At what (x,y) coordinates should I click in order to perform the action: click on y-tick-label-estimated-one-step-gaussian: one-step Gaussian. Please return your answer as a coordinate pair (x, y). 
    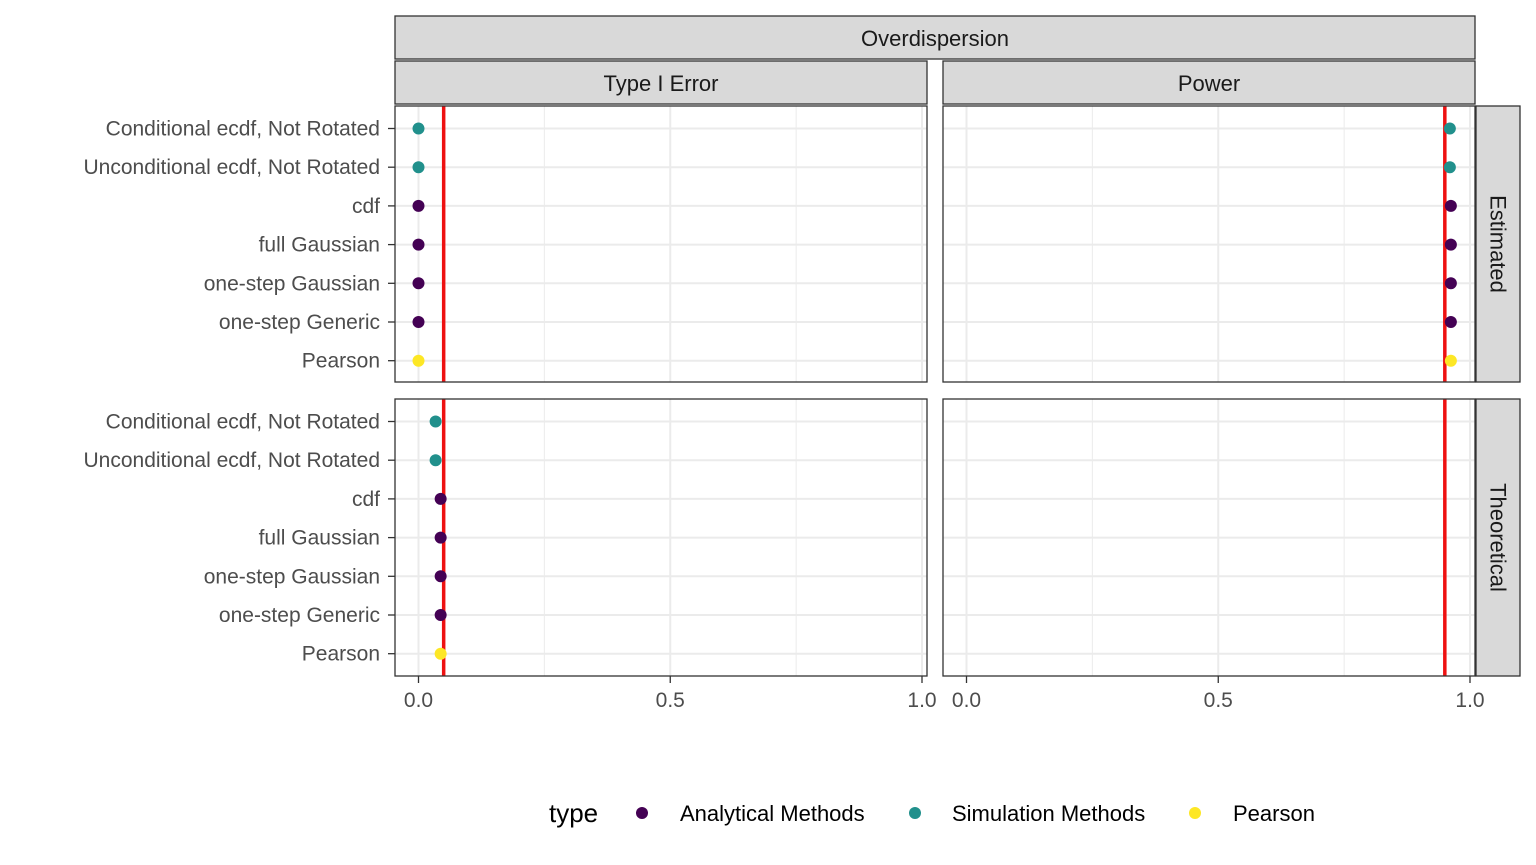
    Looking at the image, I should click on (292, 283).